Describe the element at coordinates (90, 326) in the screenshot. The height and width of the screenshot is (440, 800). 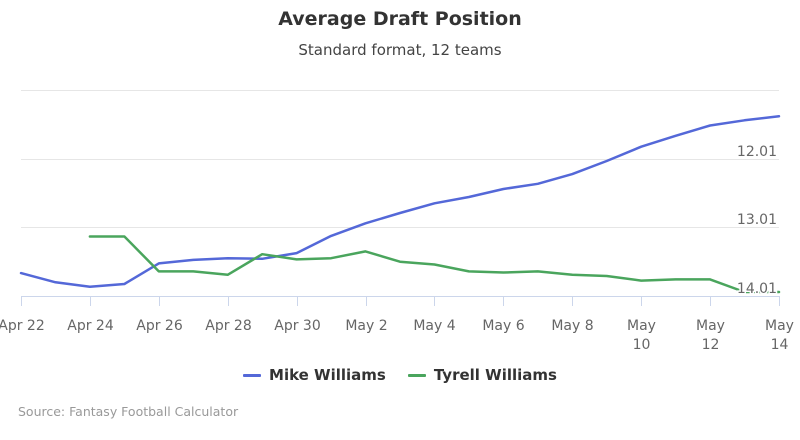
I see `x-tick-label-apr-24: Apr 24` at that location.